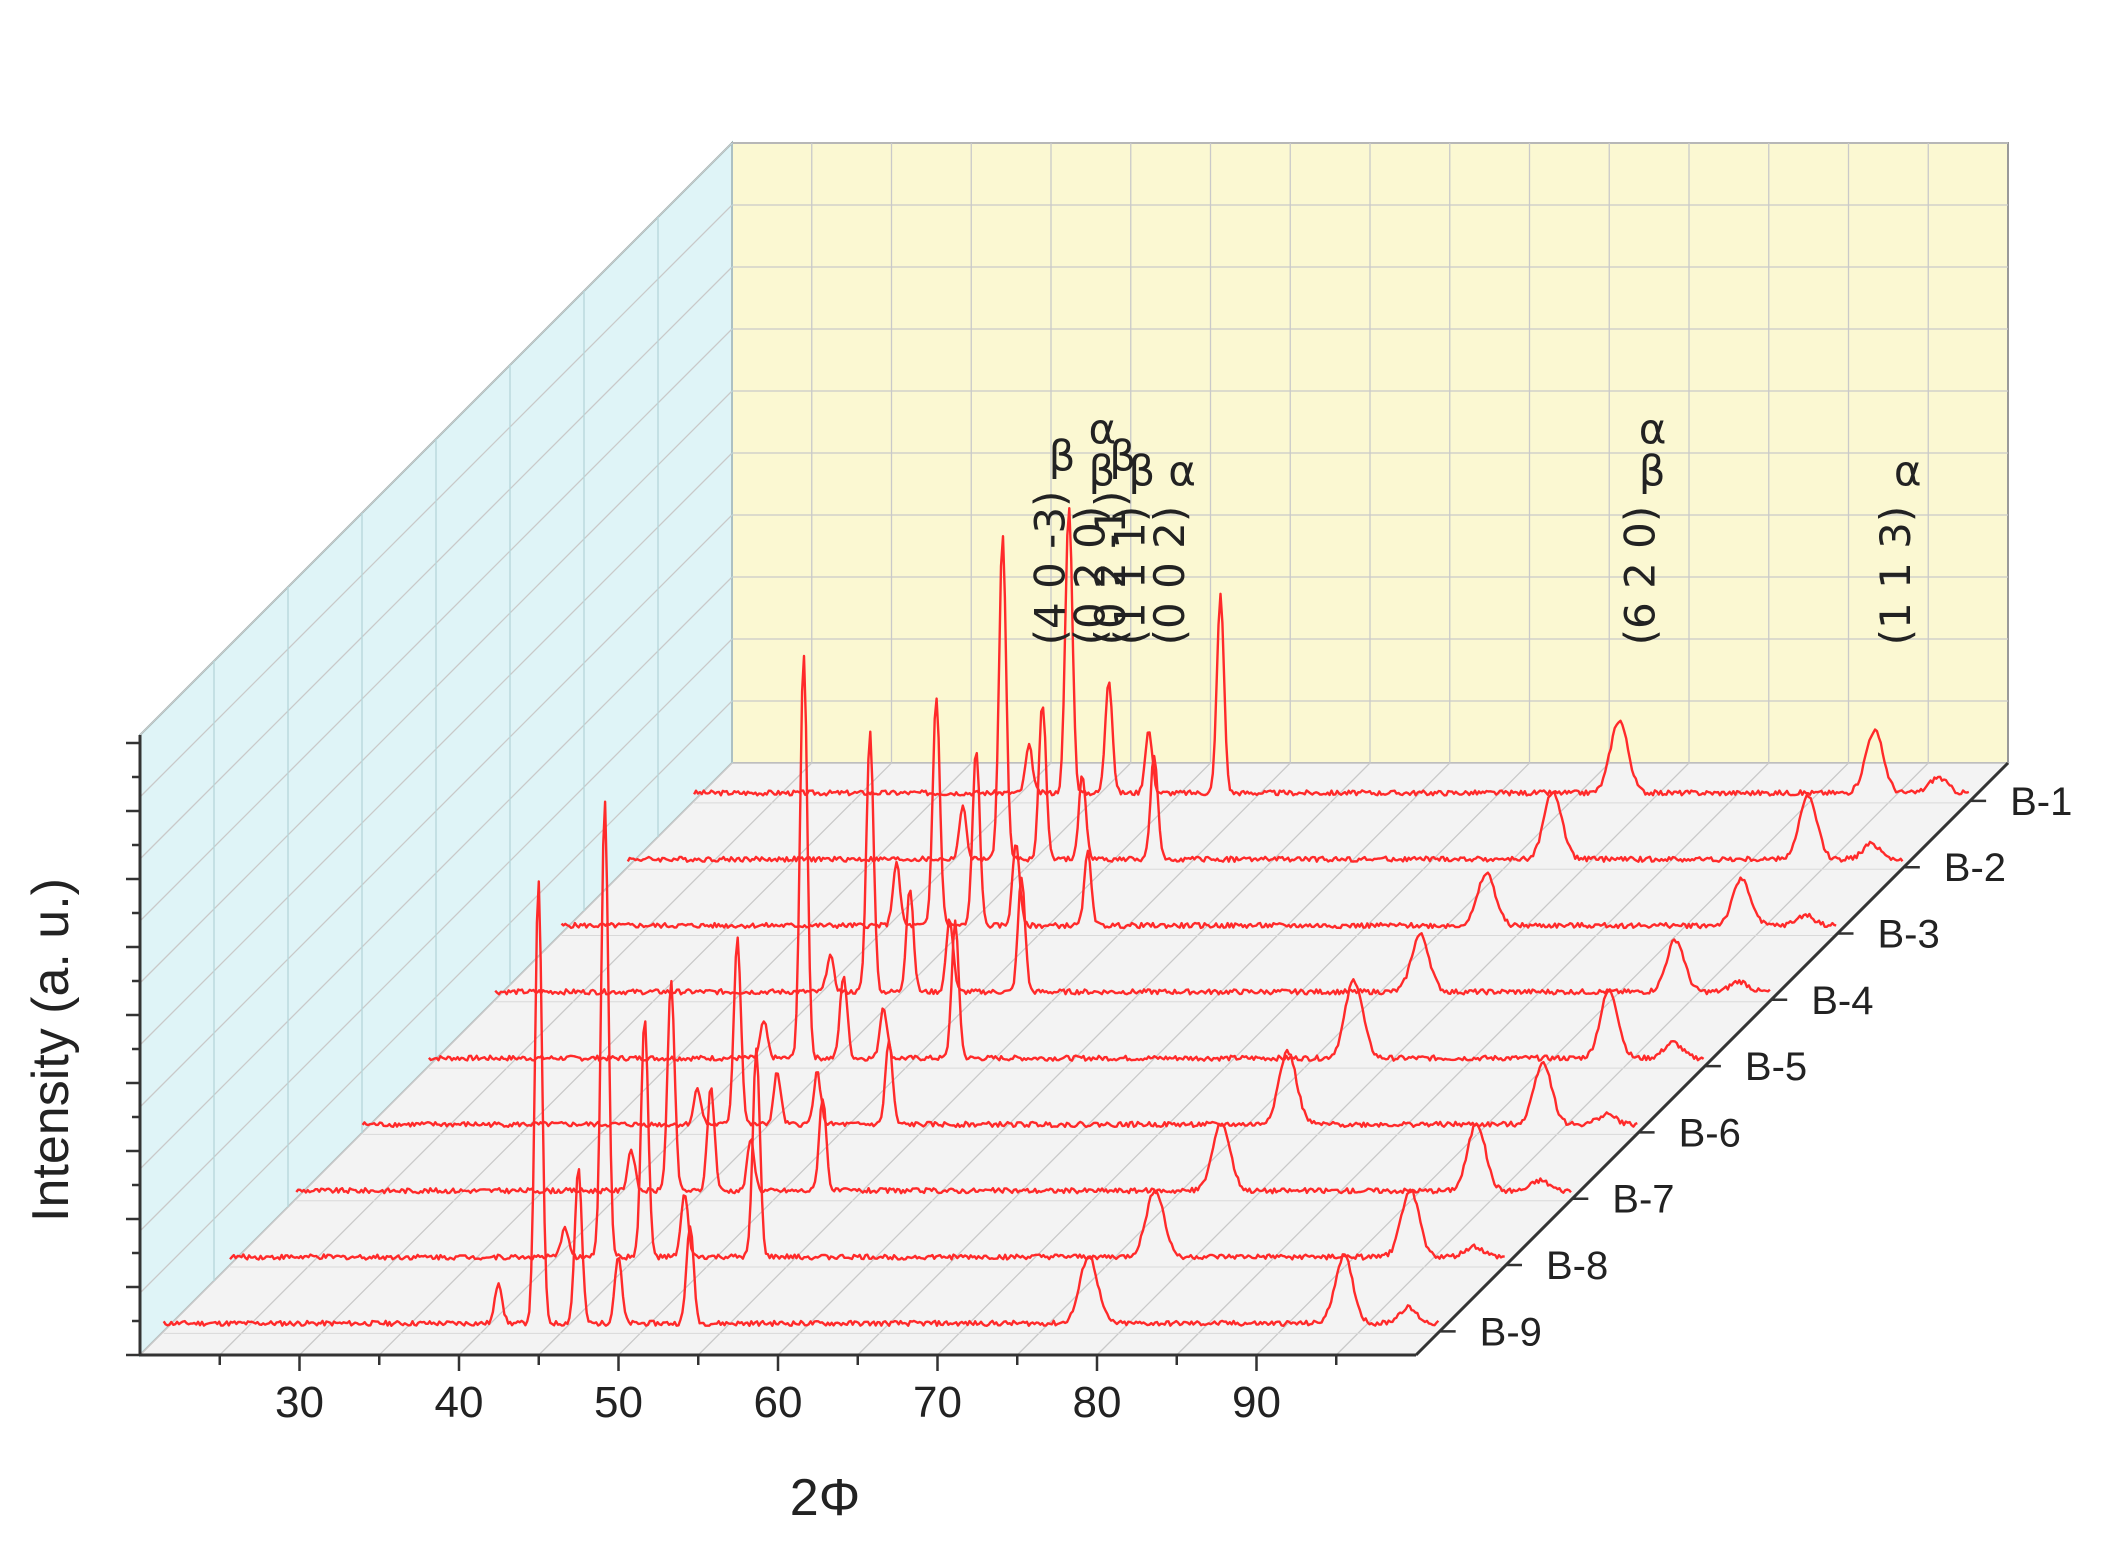 This screenshot has height=1550, width=2109. Describe the element at coordinates (299, 1402) in the screenshot. I see `x-tick-label: 30` at that location.